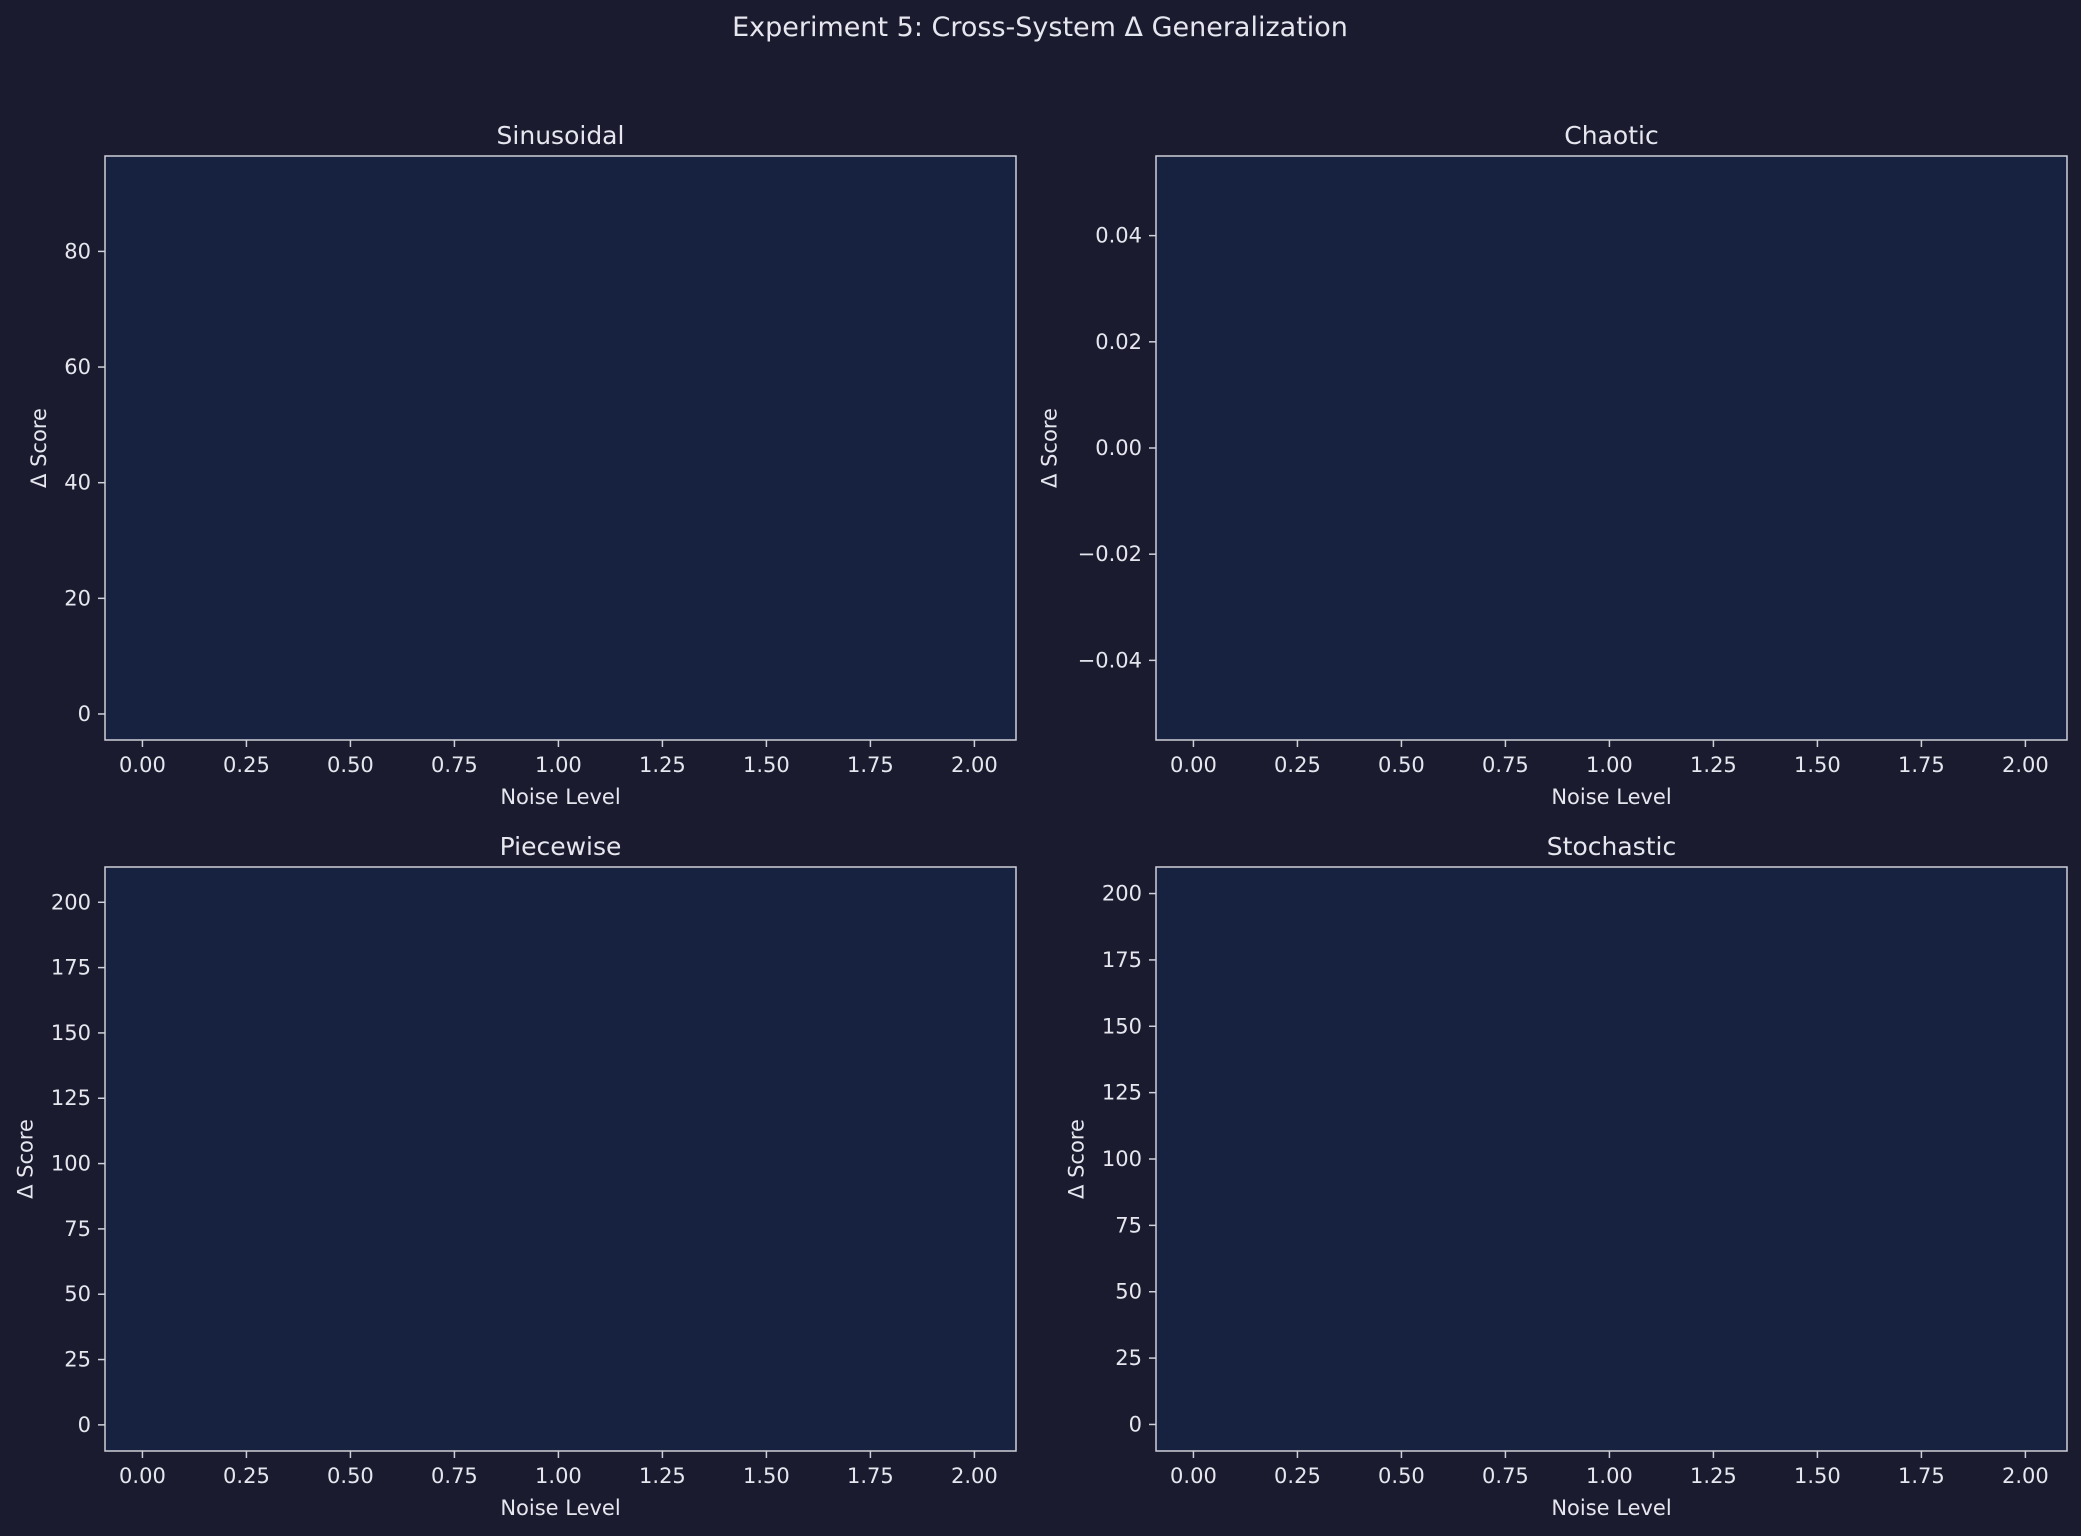  Describe the element at coordinates (1118, 448) in the screenshot. I see `y-tick-label: 0.00` at that location.